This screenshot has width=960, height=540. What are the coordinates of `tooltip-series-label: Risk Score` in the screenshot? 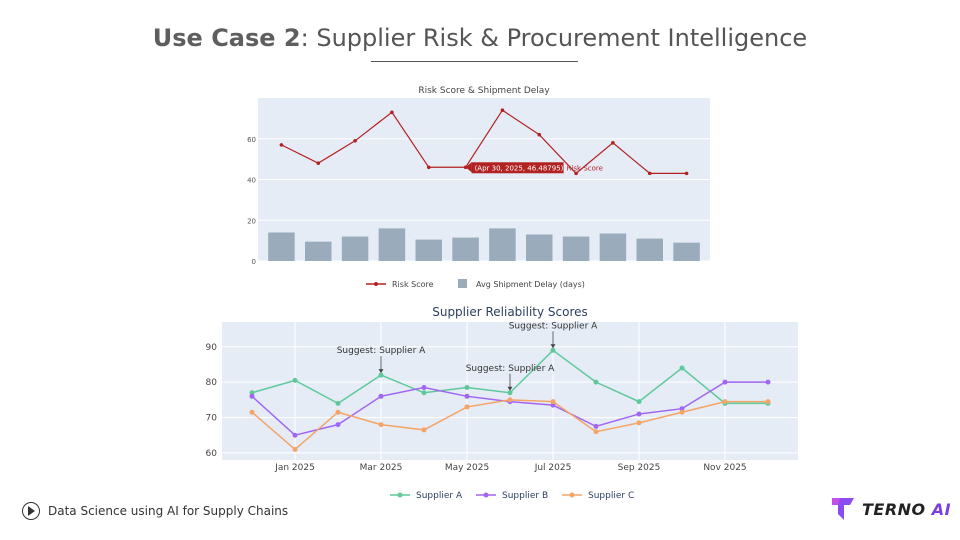 It's located at (585, 168).